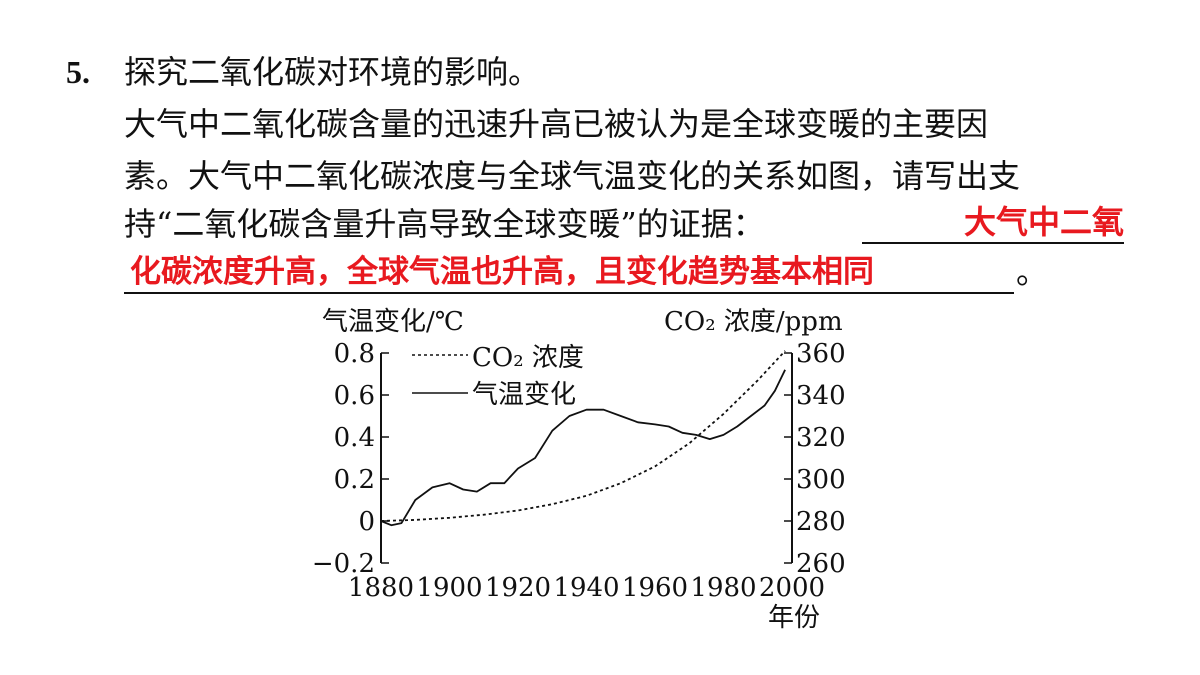 This screenshot has width=1200, height=675. What do you see at coordinates (524, 395) in the screenshot?
I see `legend-temp-label: 气温变化` at bounding box center [524, 395].